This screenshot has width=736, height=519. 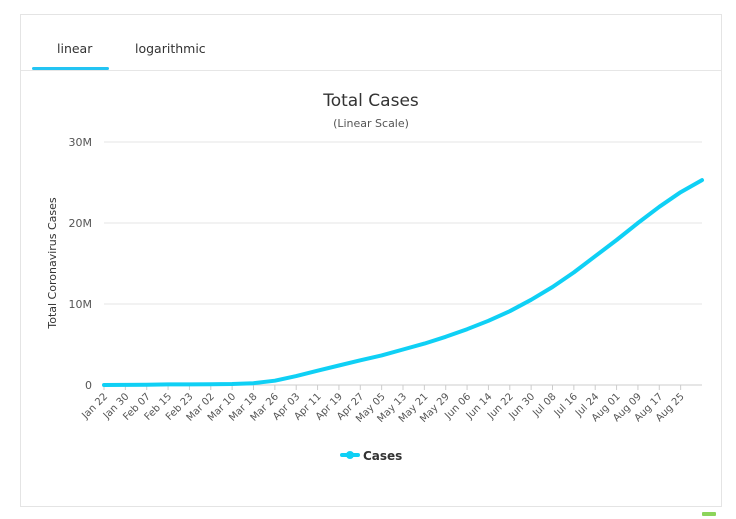 I want to click on corner-marker, so click(x=709, y=514).